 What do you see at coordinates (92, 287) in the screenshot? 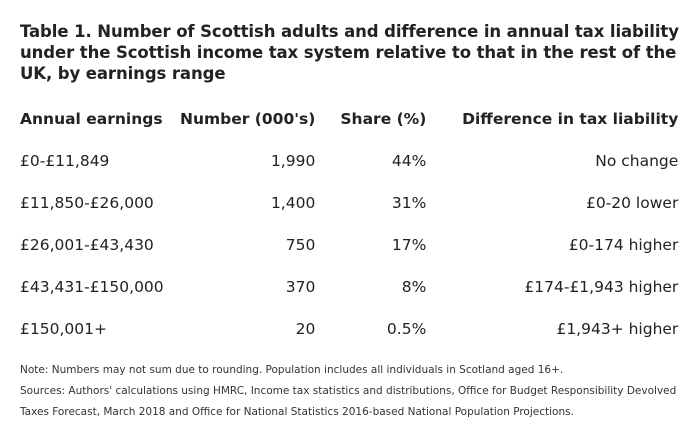
I see `cell-earnings: £43,431-£150,000` at bounding box center [92, 287].